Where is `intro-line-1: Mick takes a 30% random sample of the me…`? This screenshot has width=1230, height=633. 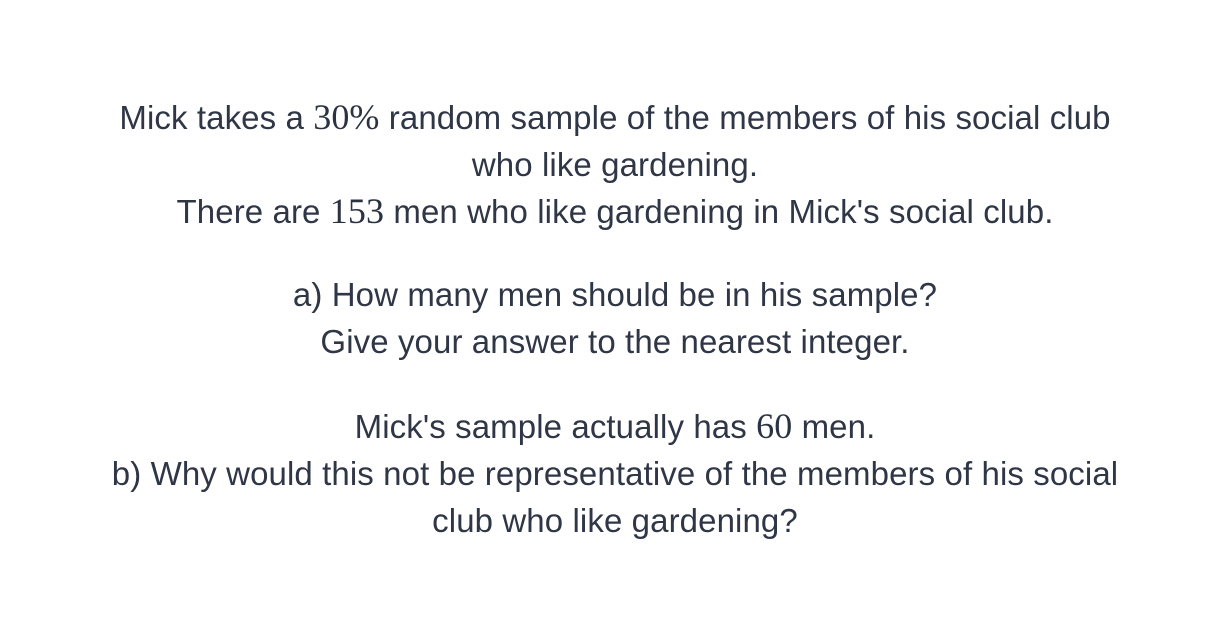
intro-line-1: Mick takes a 30% random sample of the me… is located at coordinates (615, 117).